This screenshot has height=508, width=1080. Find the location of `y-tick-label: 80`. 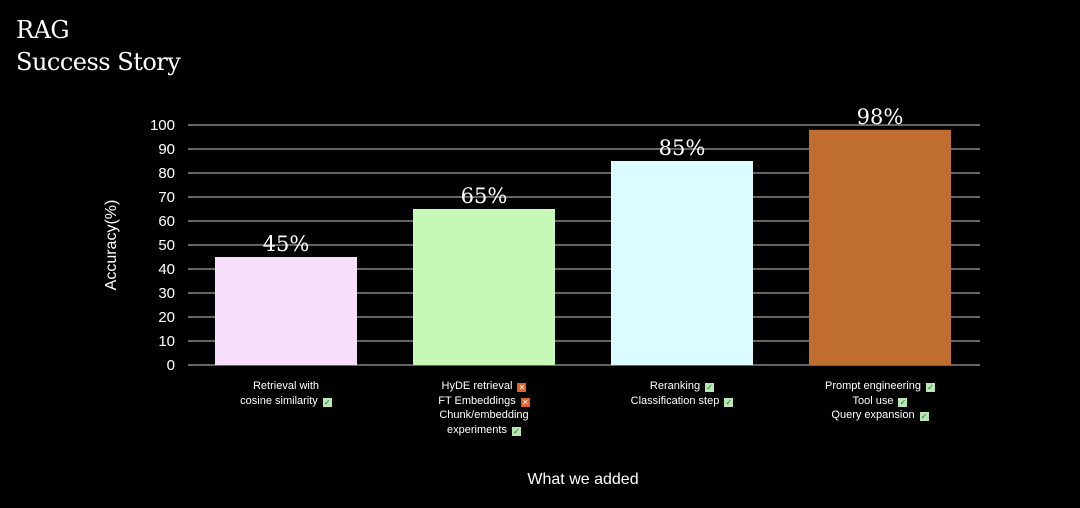

y-tick-label: 80 is located at coordinates (166, 173).